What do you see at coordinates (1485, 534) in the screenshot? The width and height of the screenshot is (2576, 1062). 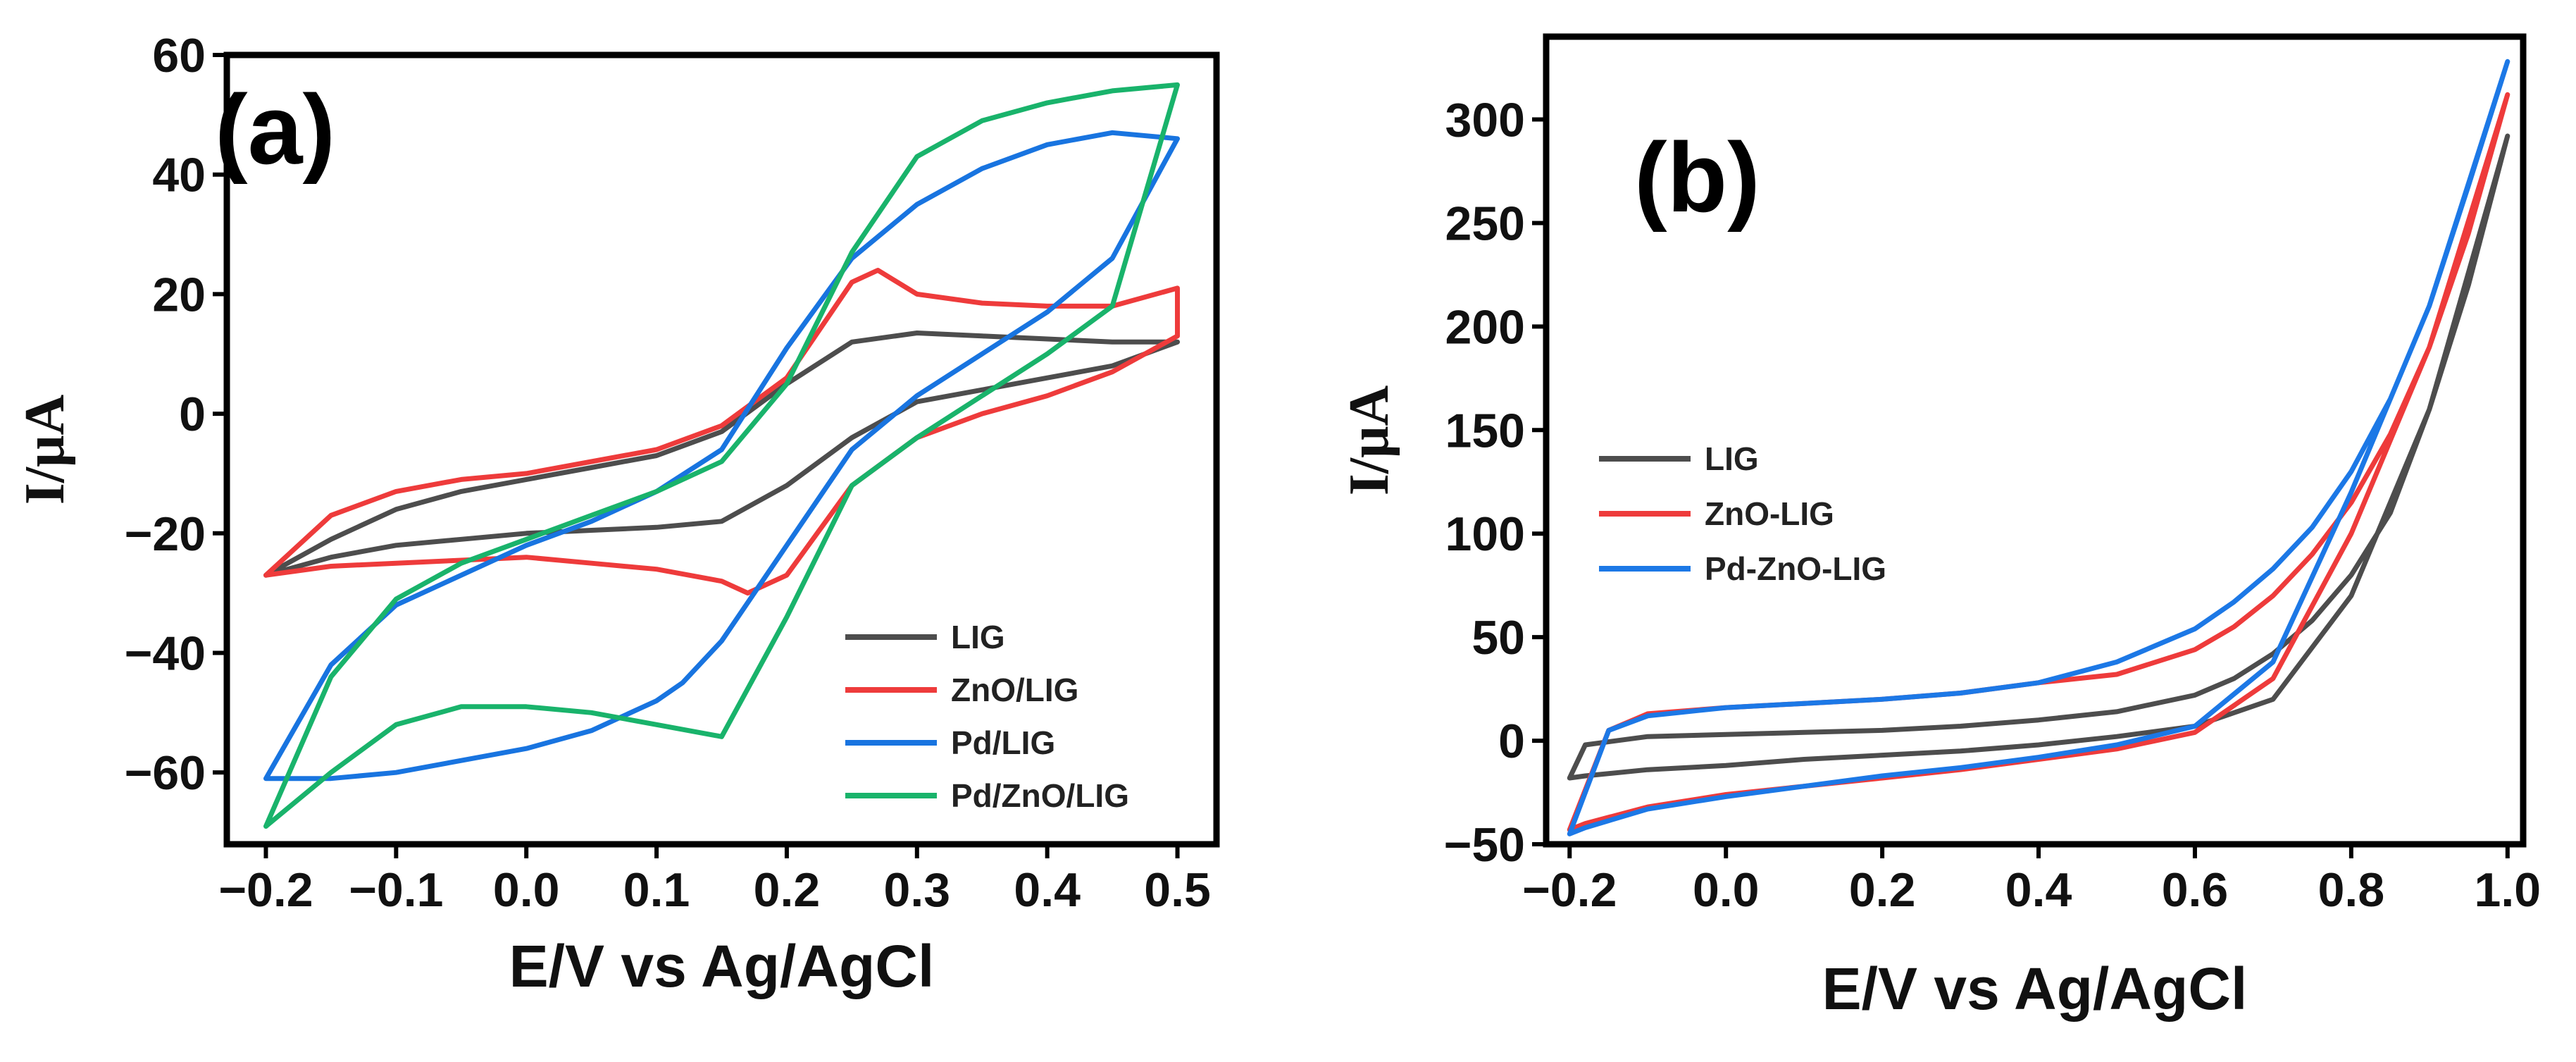 I see `y-tick-label: 100` at bounding box center [1485, 534].